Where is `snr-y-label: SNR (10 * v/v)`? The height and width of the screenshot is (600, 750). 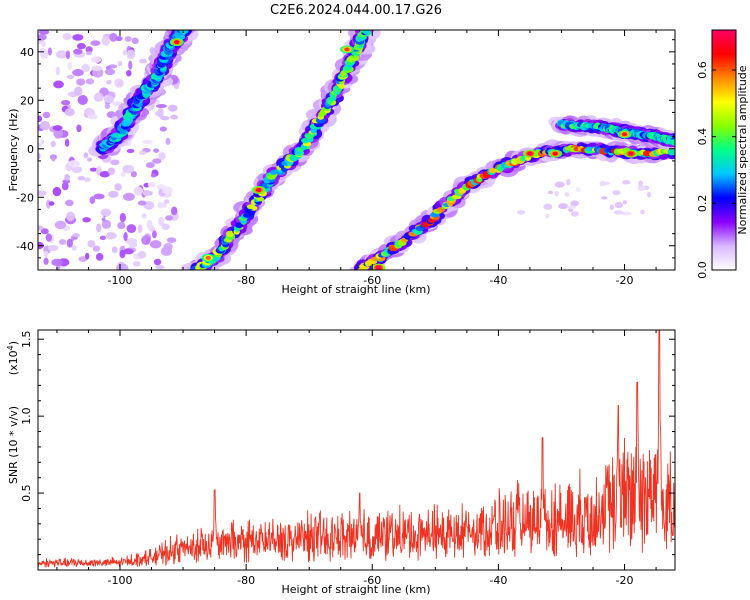
snr-y-label: SNR (10 * v/v) is located at coordinates (13, 445).